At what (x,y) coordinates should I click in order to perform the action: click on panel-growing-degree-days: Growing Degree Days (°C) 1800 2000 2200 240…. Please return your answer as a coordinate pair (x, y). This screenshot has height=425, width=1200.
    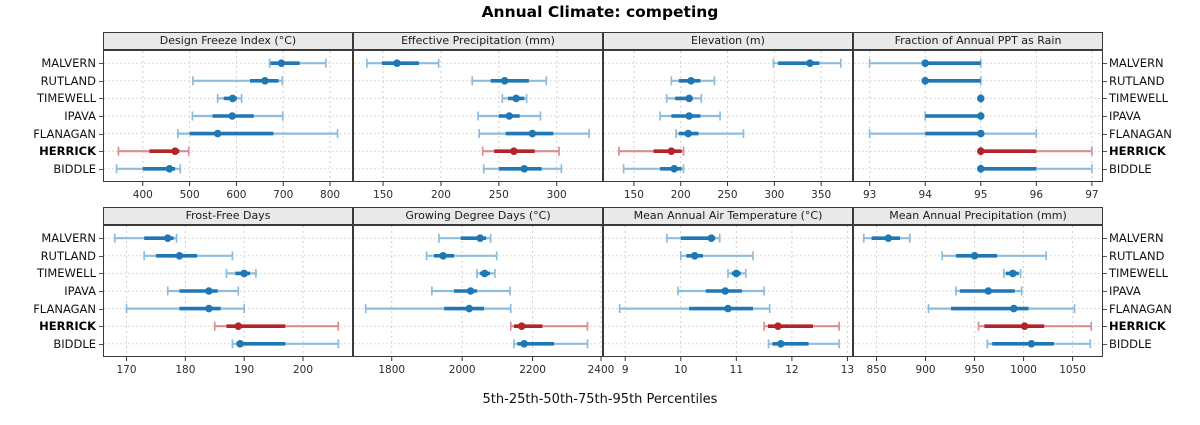
    Looking at the image, I should click on (483, 292).